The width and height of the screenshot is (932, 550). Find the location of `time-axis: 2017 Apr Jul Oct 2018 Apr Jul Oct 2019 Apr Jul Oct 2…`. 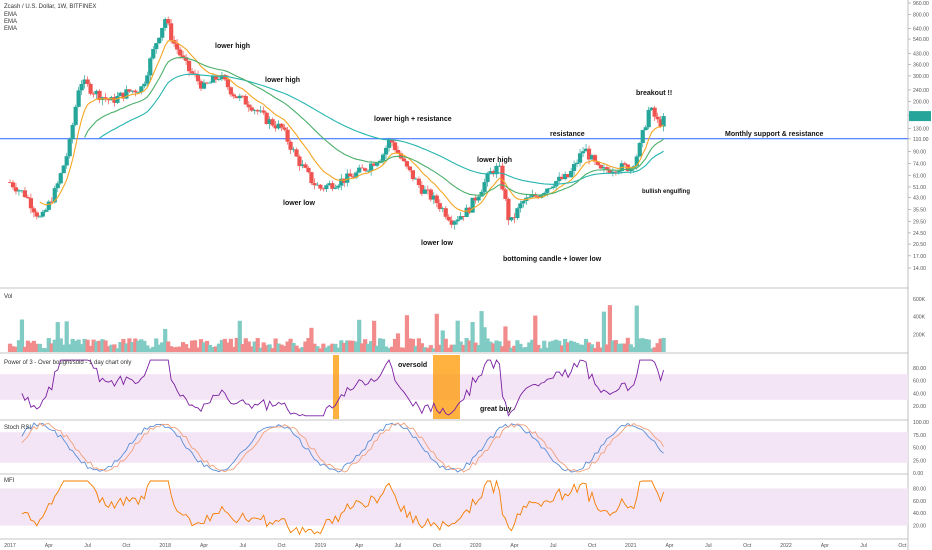

time-axis: 2017 Apr Jul Oct 2018 Apr Jul Oct 2019 Apr Jul Oct 2… is located at coordinates (455, 546).